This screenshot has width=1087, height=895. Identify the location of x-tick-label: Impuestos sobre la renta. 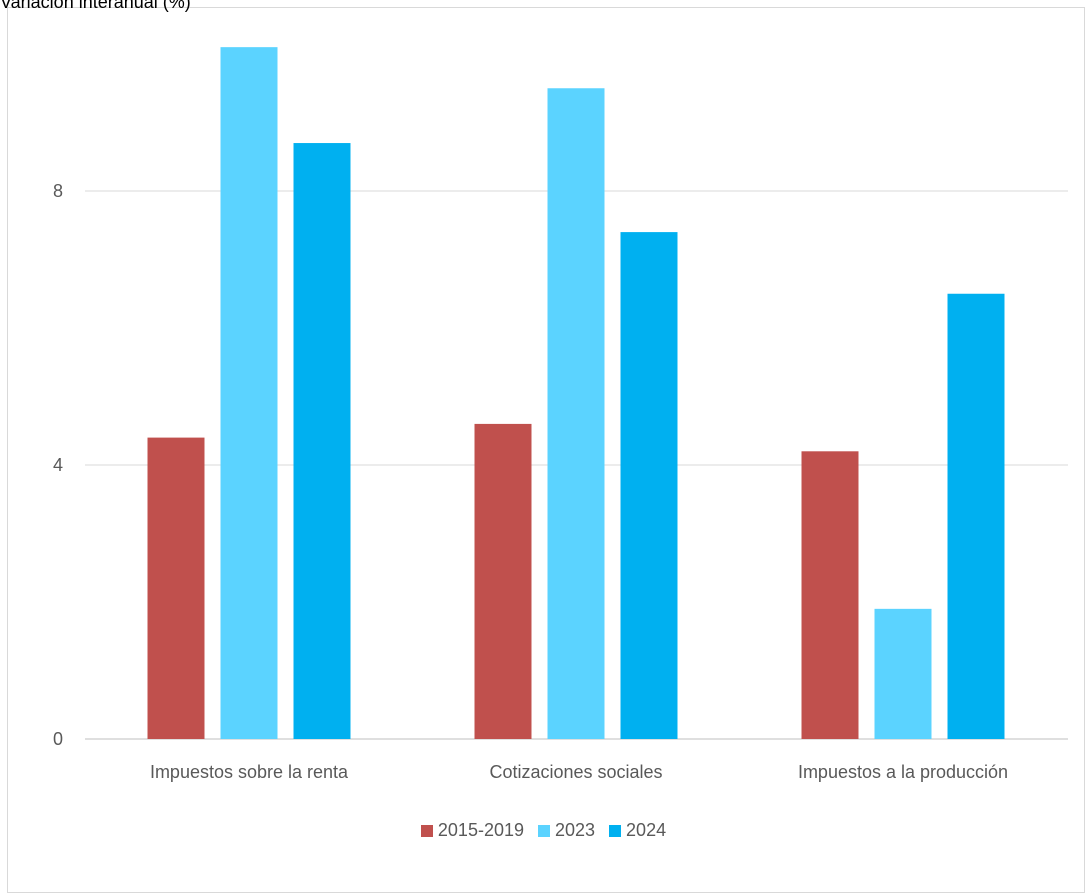
(249, 772).